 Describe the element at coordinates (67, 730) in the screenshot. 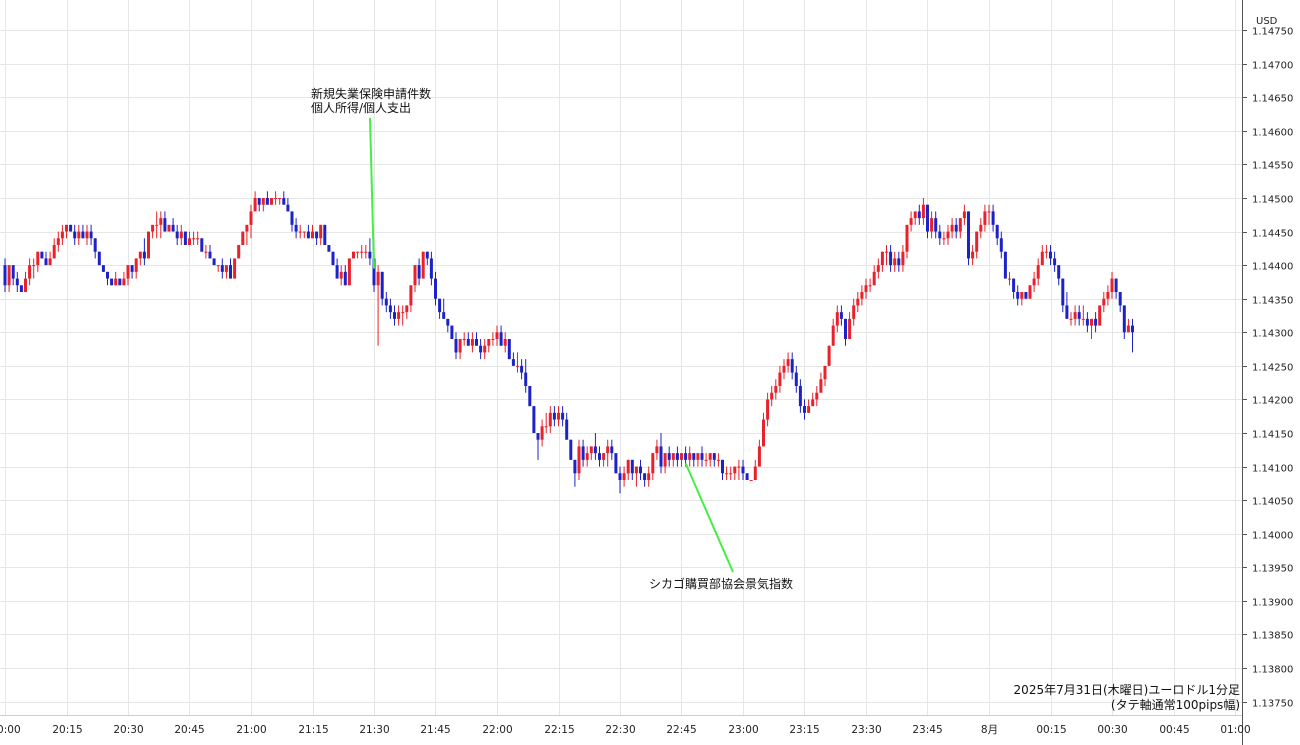

I see `time-tick-label: 20:15` at that location.